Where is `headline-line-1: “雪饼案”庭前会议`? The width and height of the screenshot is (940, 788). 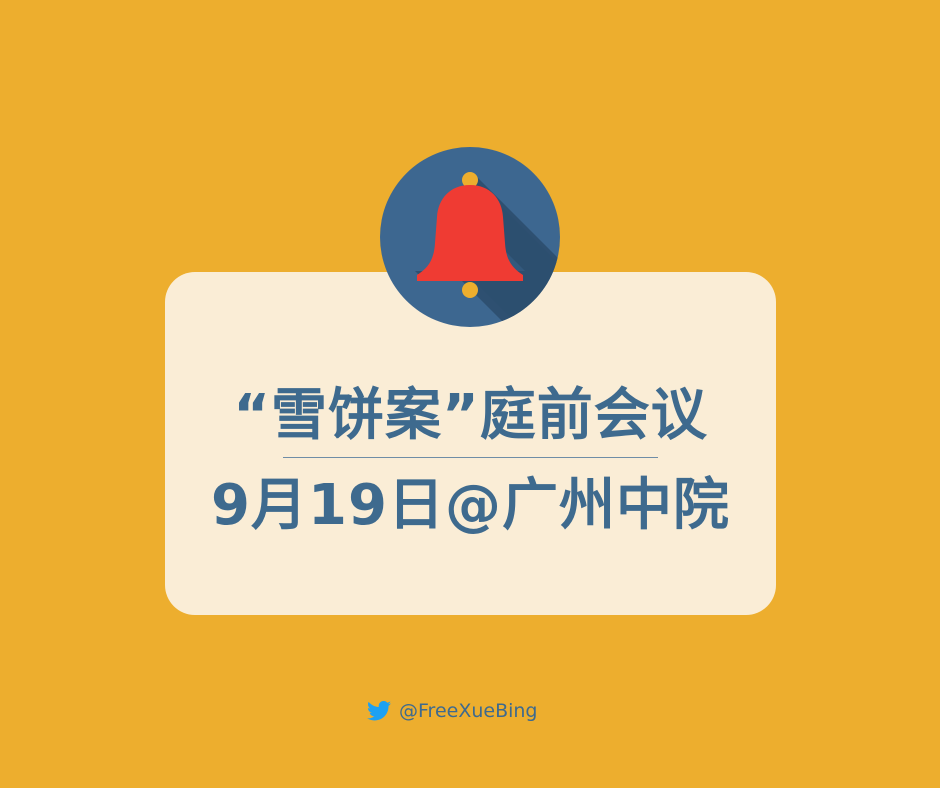
headline-line-1: “雪饼案”庭前会议 is located at coordinates (470, 415).